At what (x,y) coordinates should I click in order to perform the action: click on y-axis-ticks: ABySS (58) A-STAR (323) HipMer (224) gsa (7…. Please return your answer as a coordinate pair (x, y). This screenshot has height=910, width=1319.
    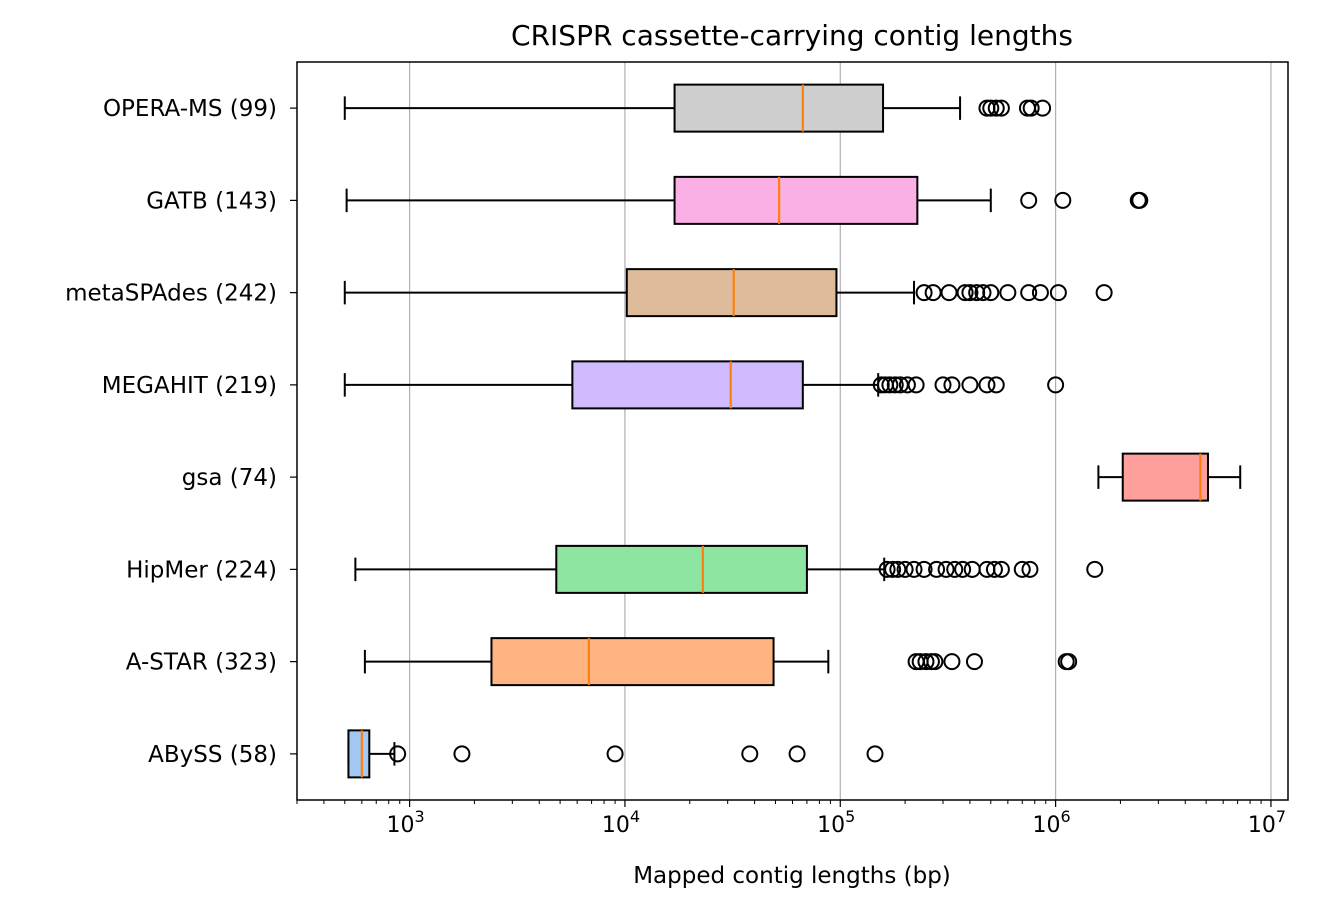
    Looking at the image, I should click on (181, 432).